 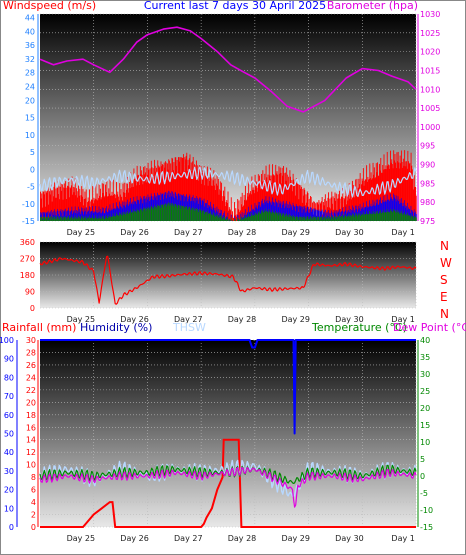 I want to click on humidity-tick-label: 100, so click(x=7, y=340).